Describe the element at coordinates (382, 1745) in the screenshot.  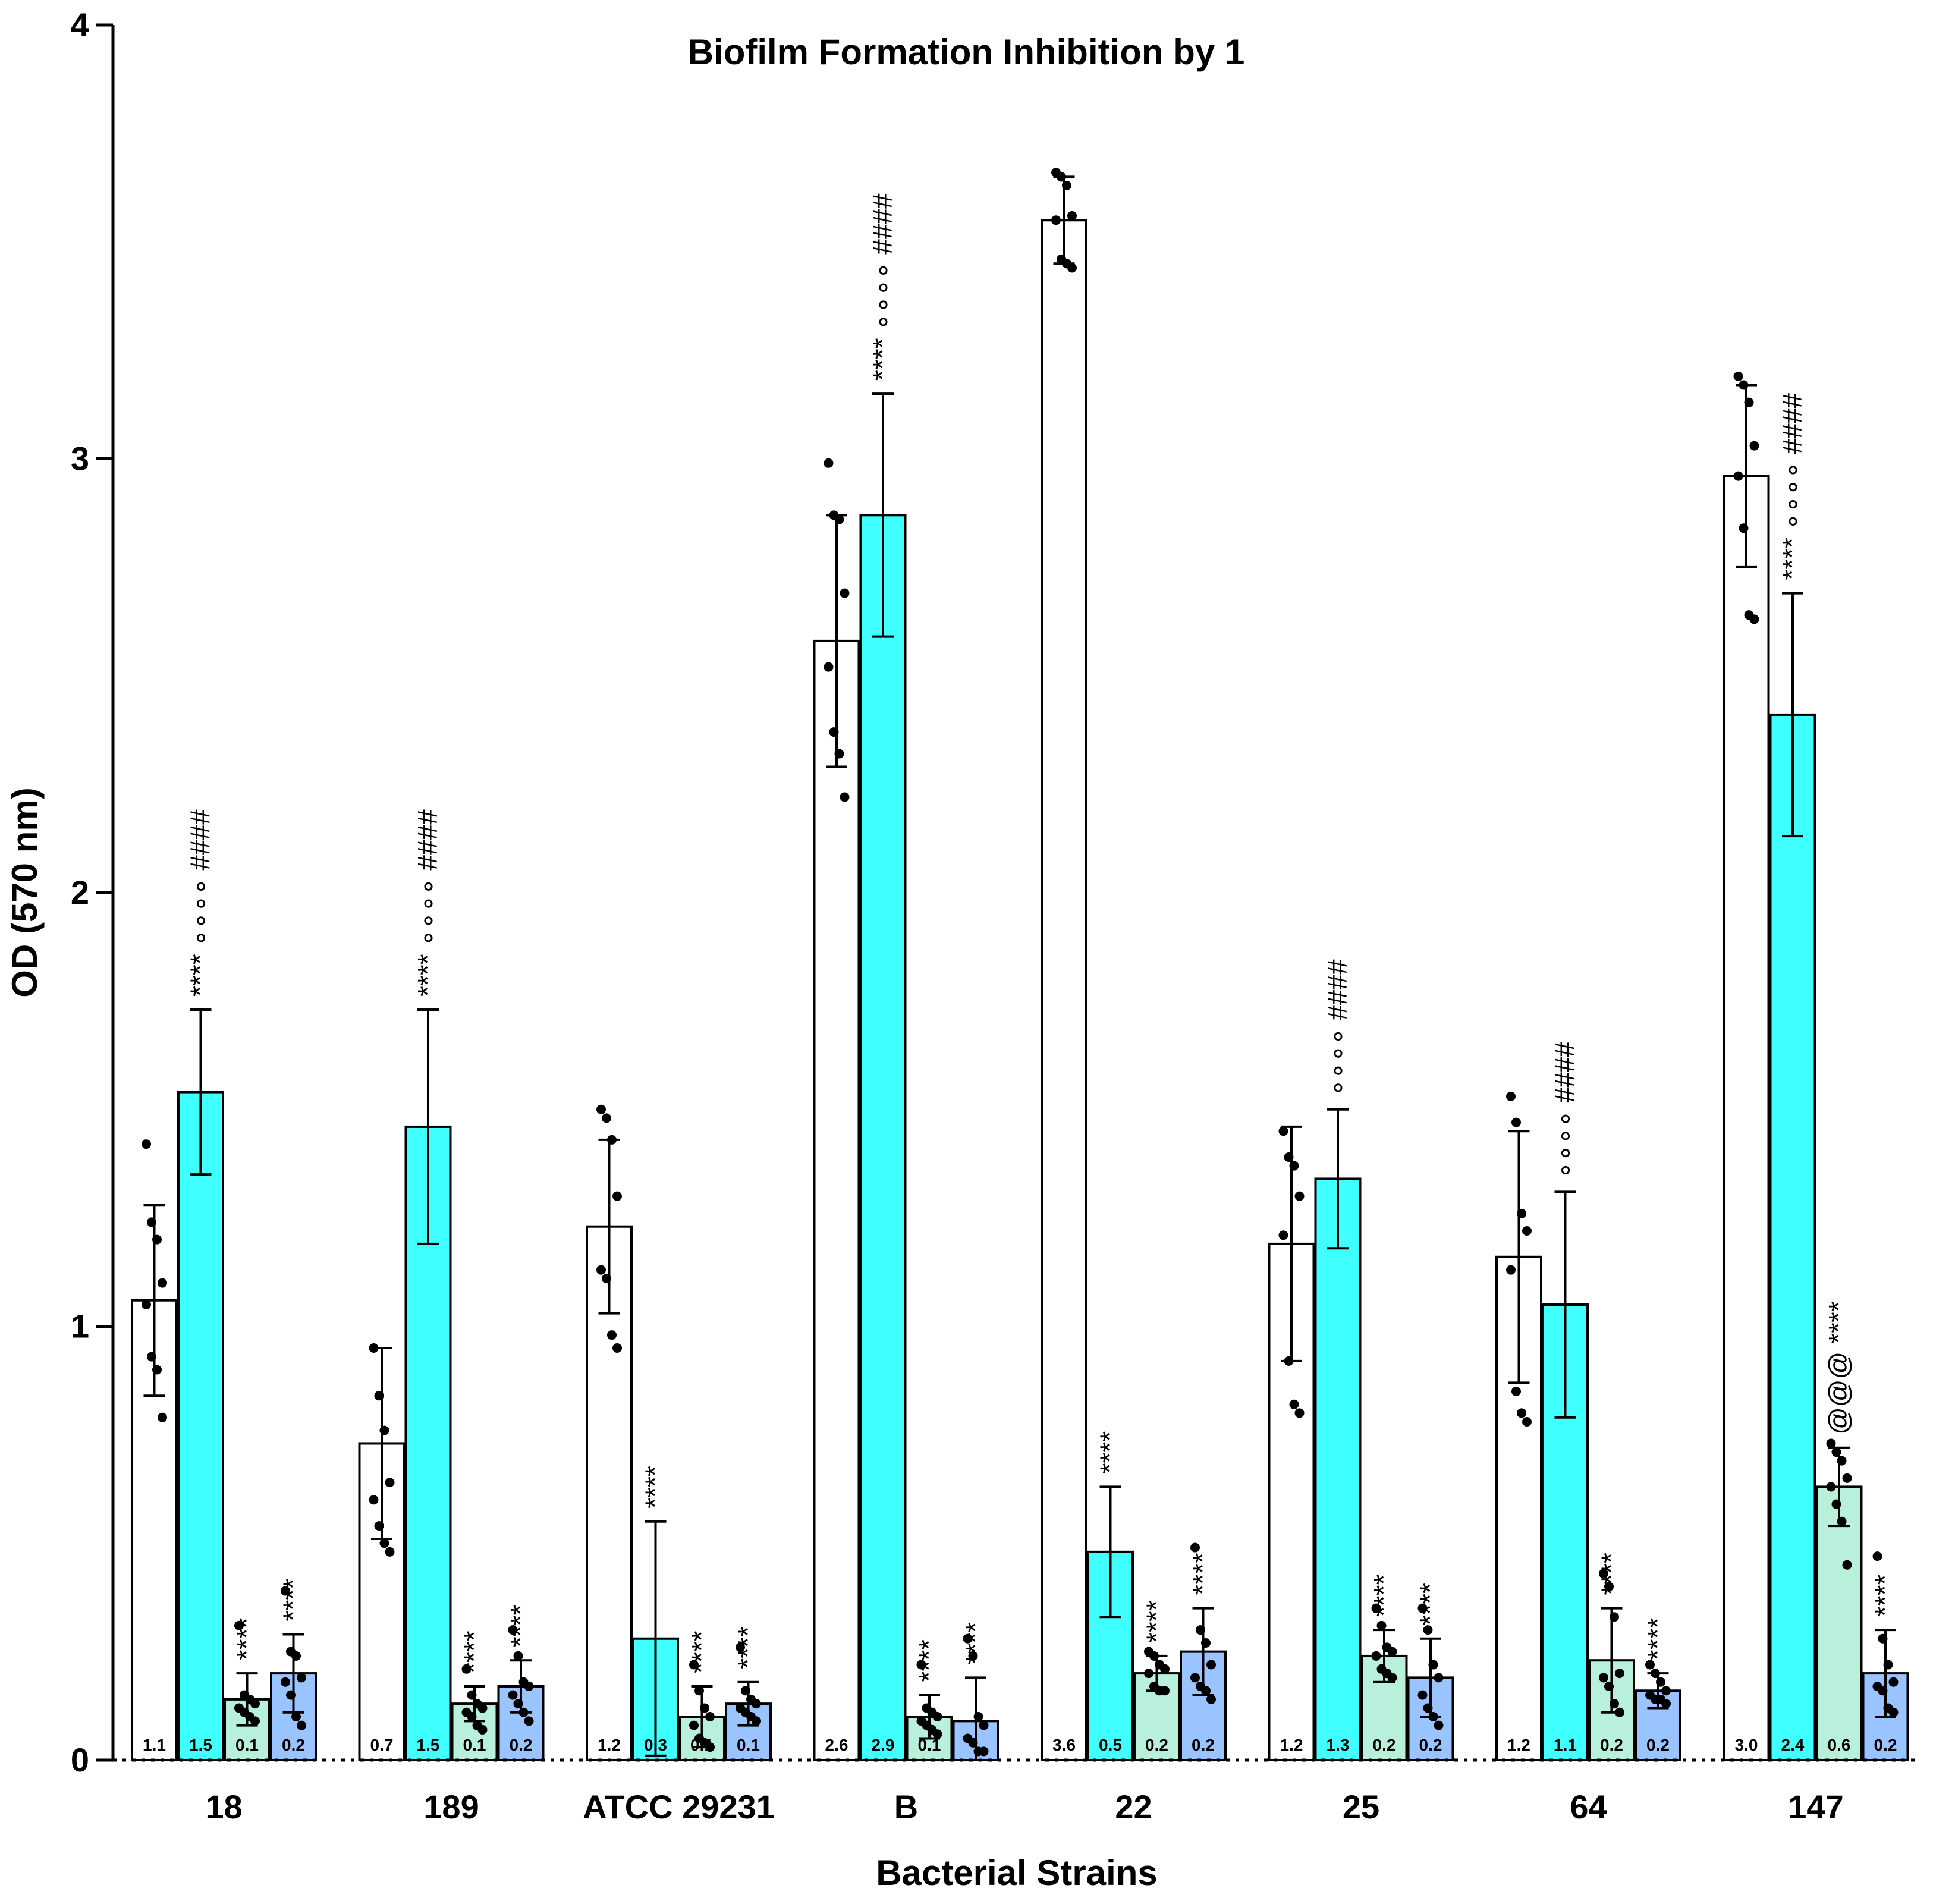
I see `bar-value-label: 0.7` at that location.